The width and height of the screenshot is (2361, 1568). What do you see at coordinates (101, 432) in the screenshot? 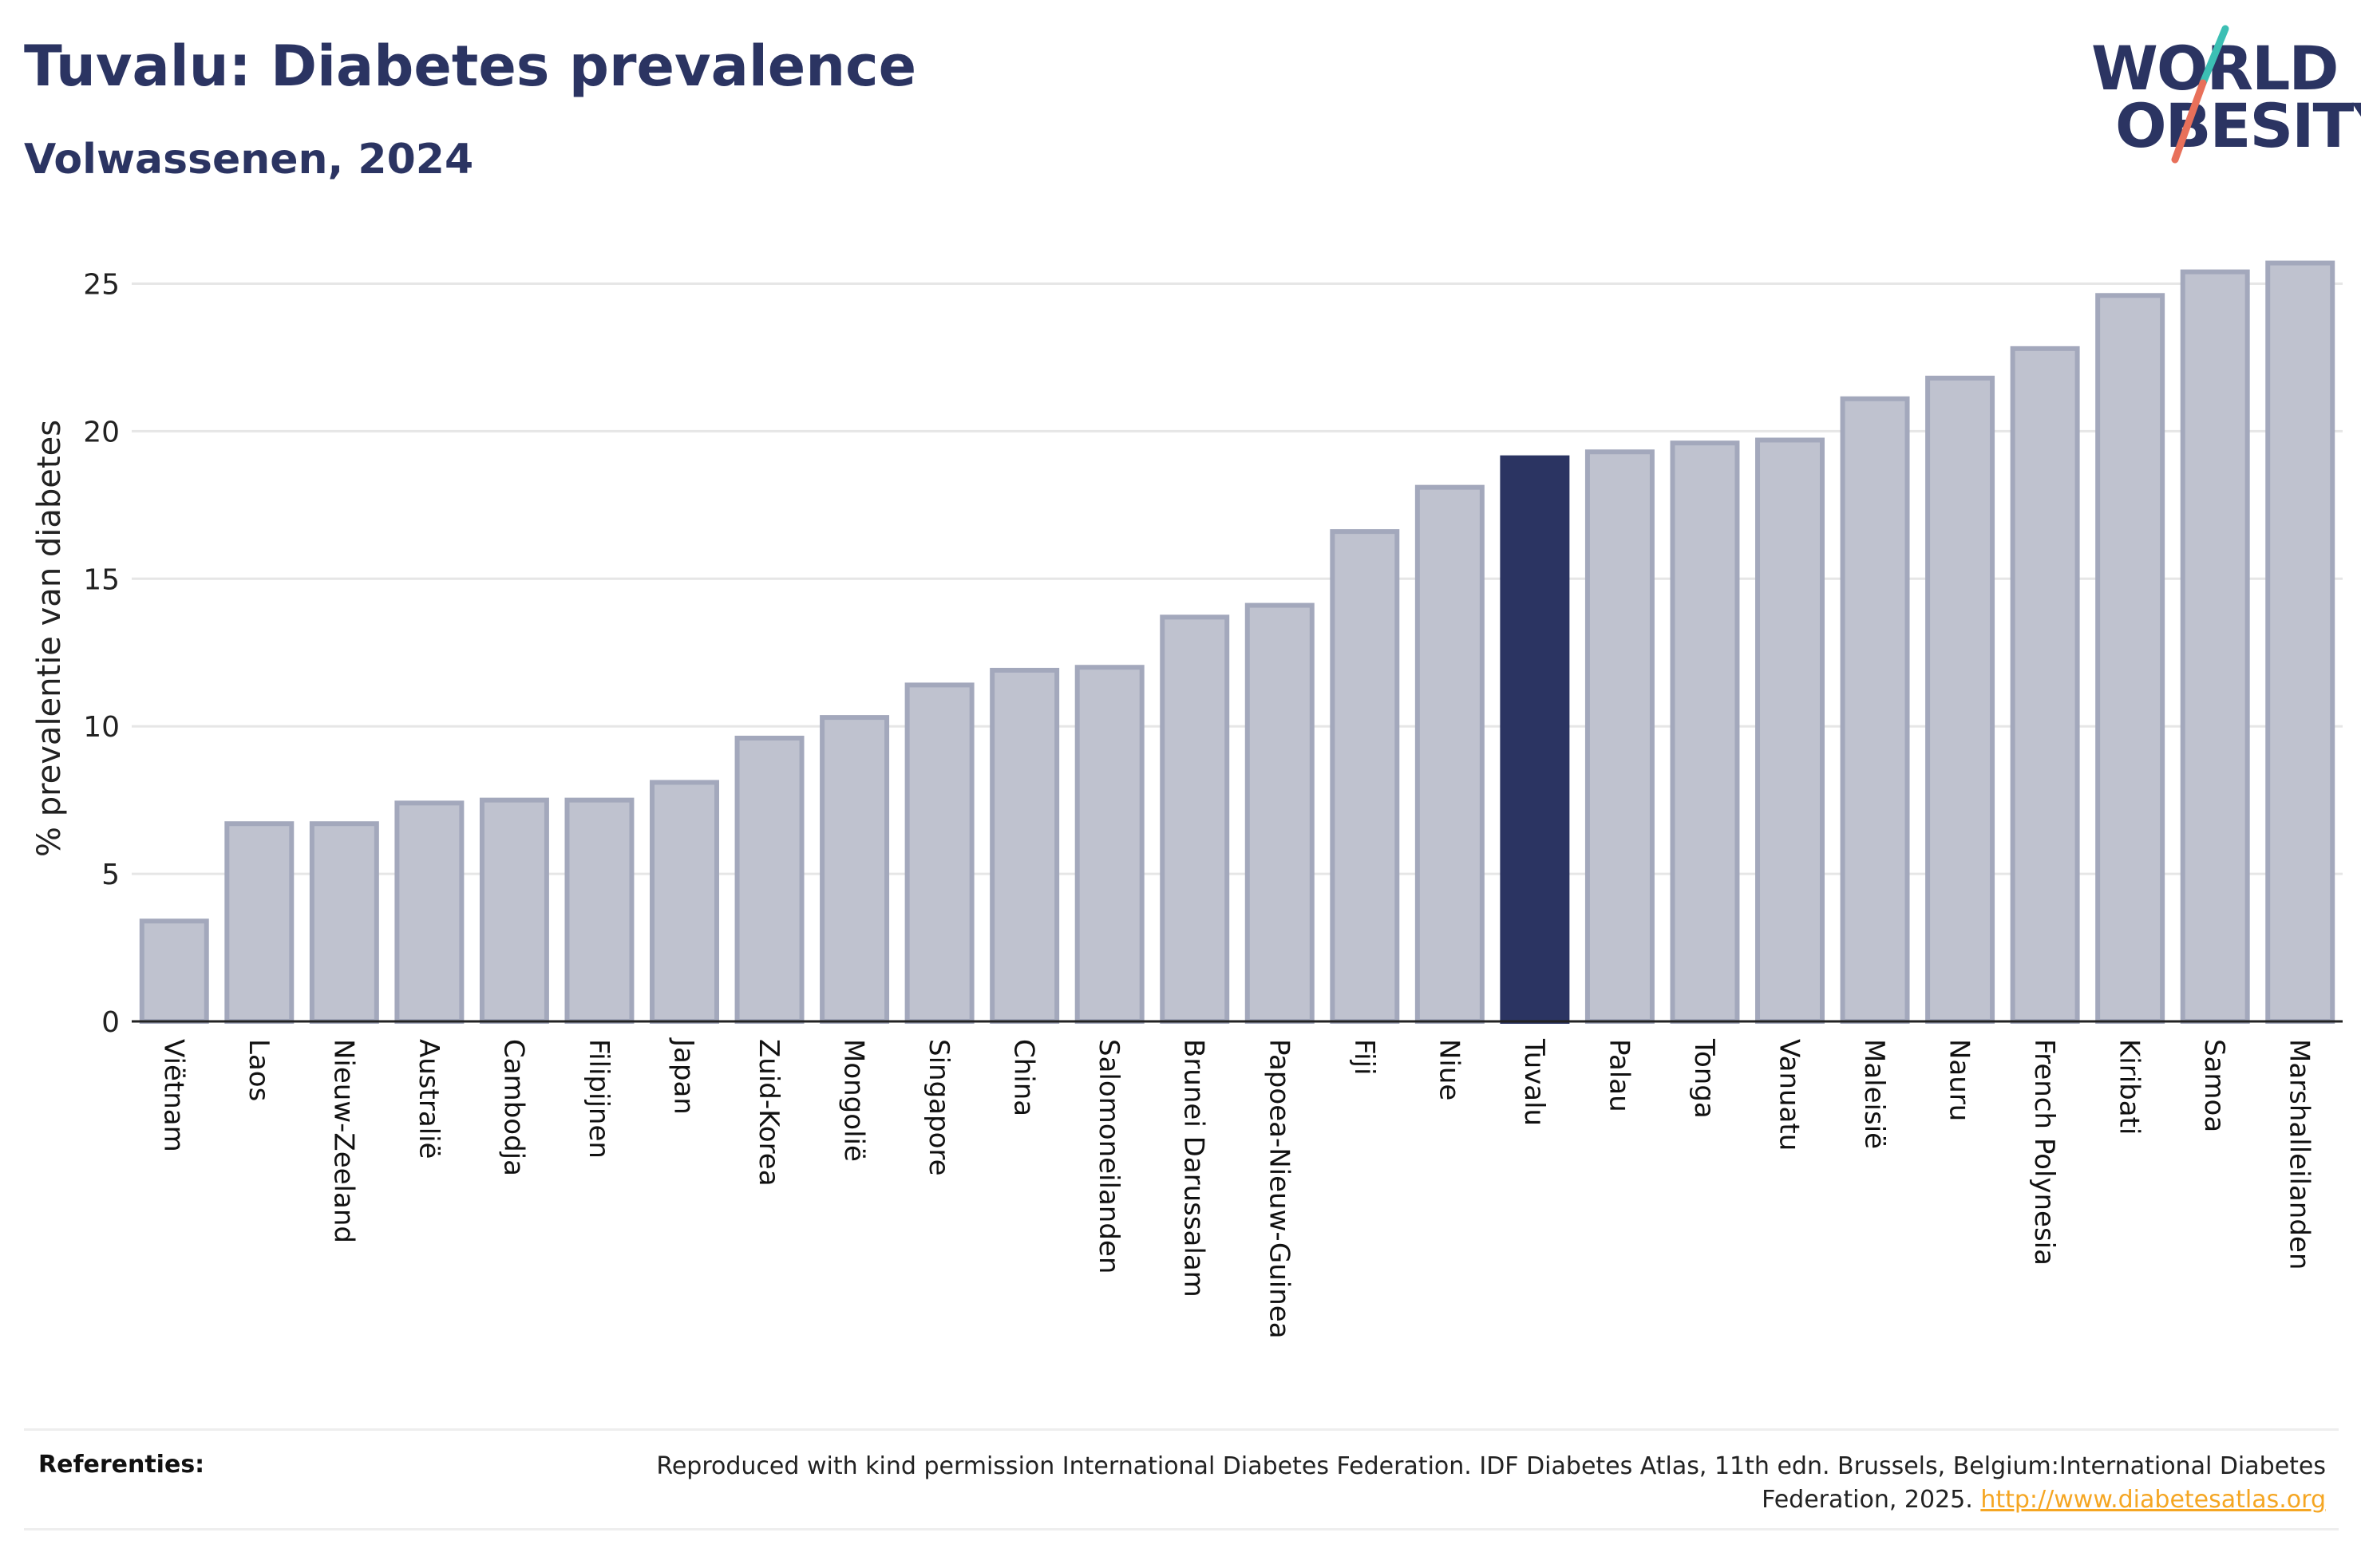
I see `y-tick-label: 20` at bounding box center [101, 432].